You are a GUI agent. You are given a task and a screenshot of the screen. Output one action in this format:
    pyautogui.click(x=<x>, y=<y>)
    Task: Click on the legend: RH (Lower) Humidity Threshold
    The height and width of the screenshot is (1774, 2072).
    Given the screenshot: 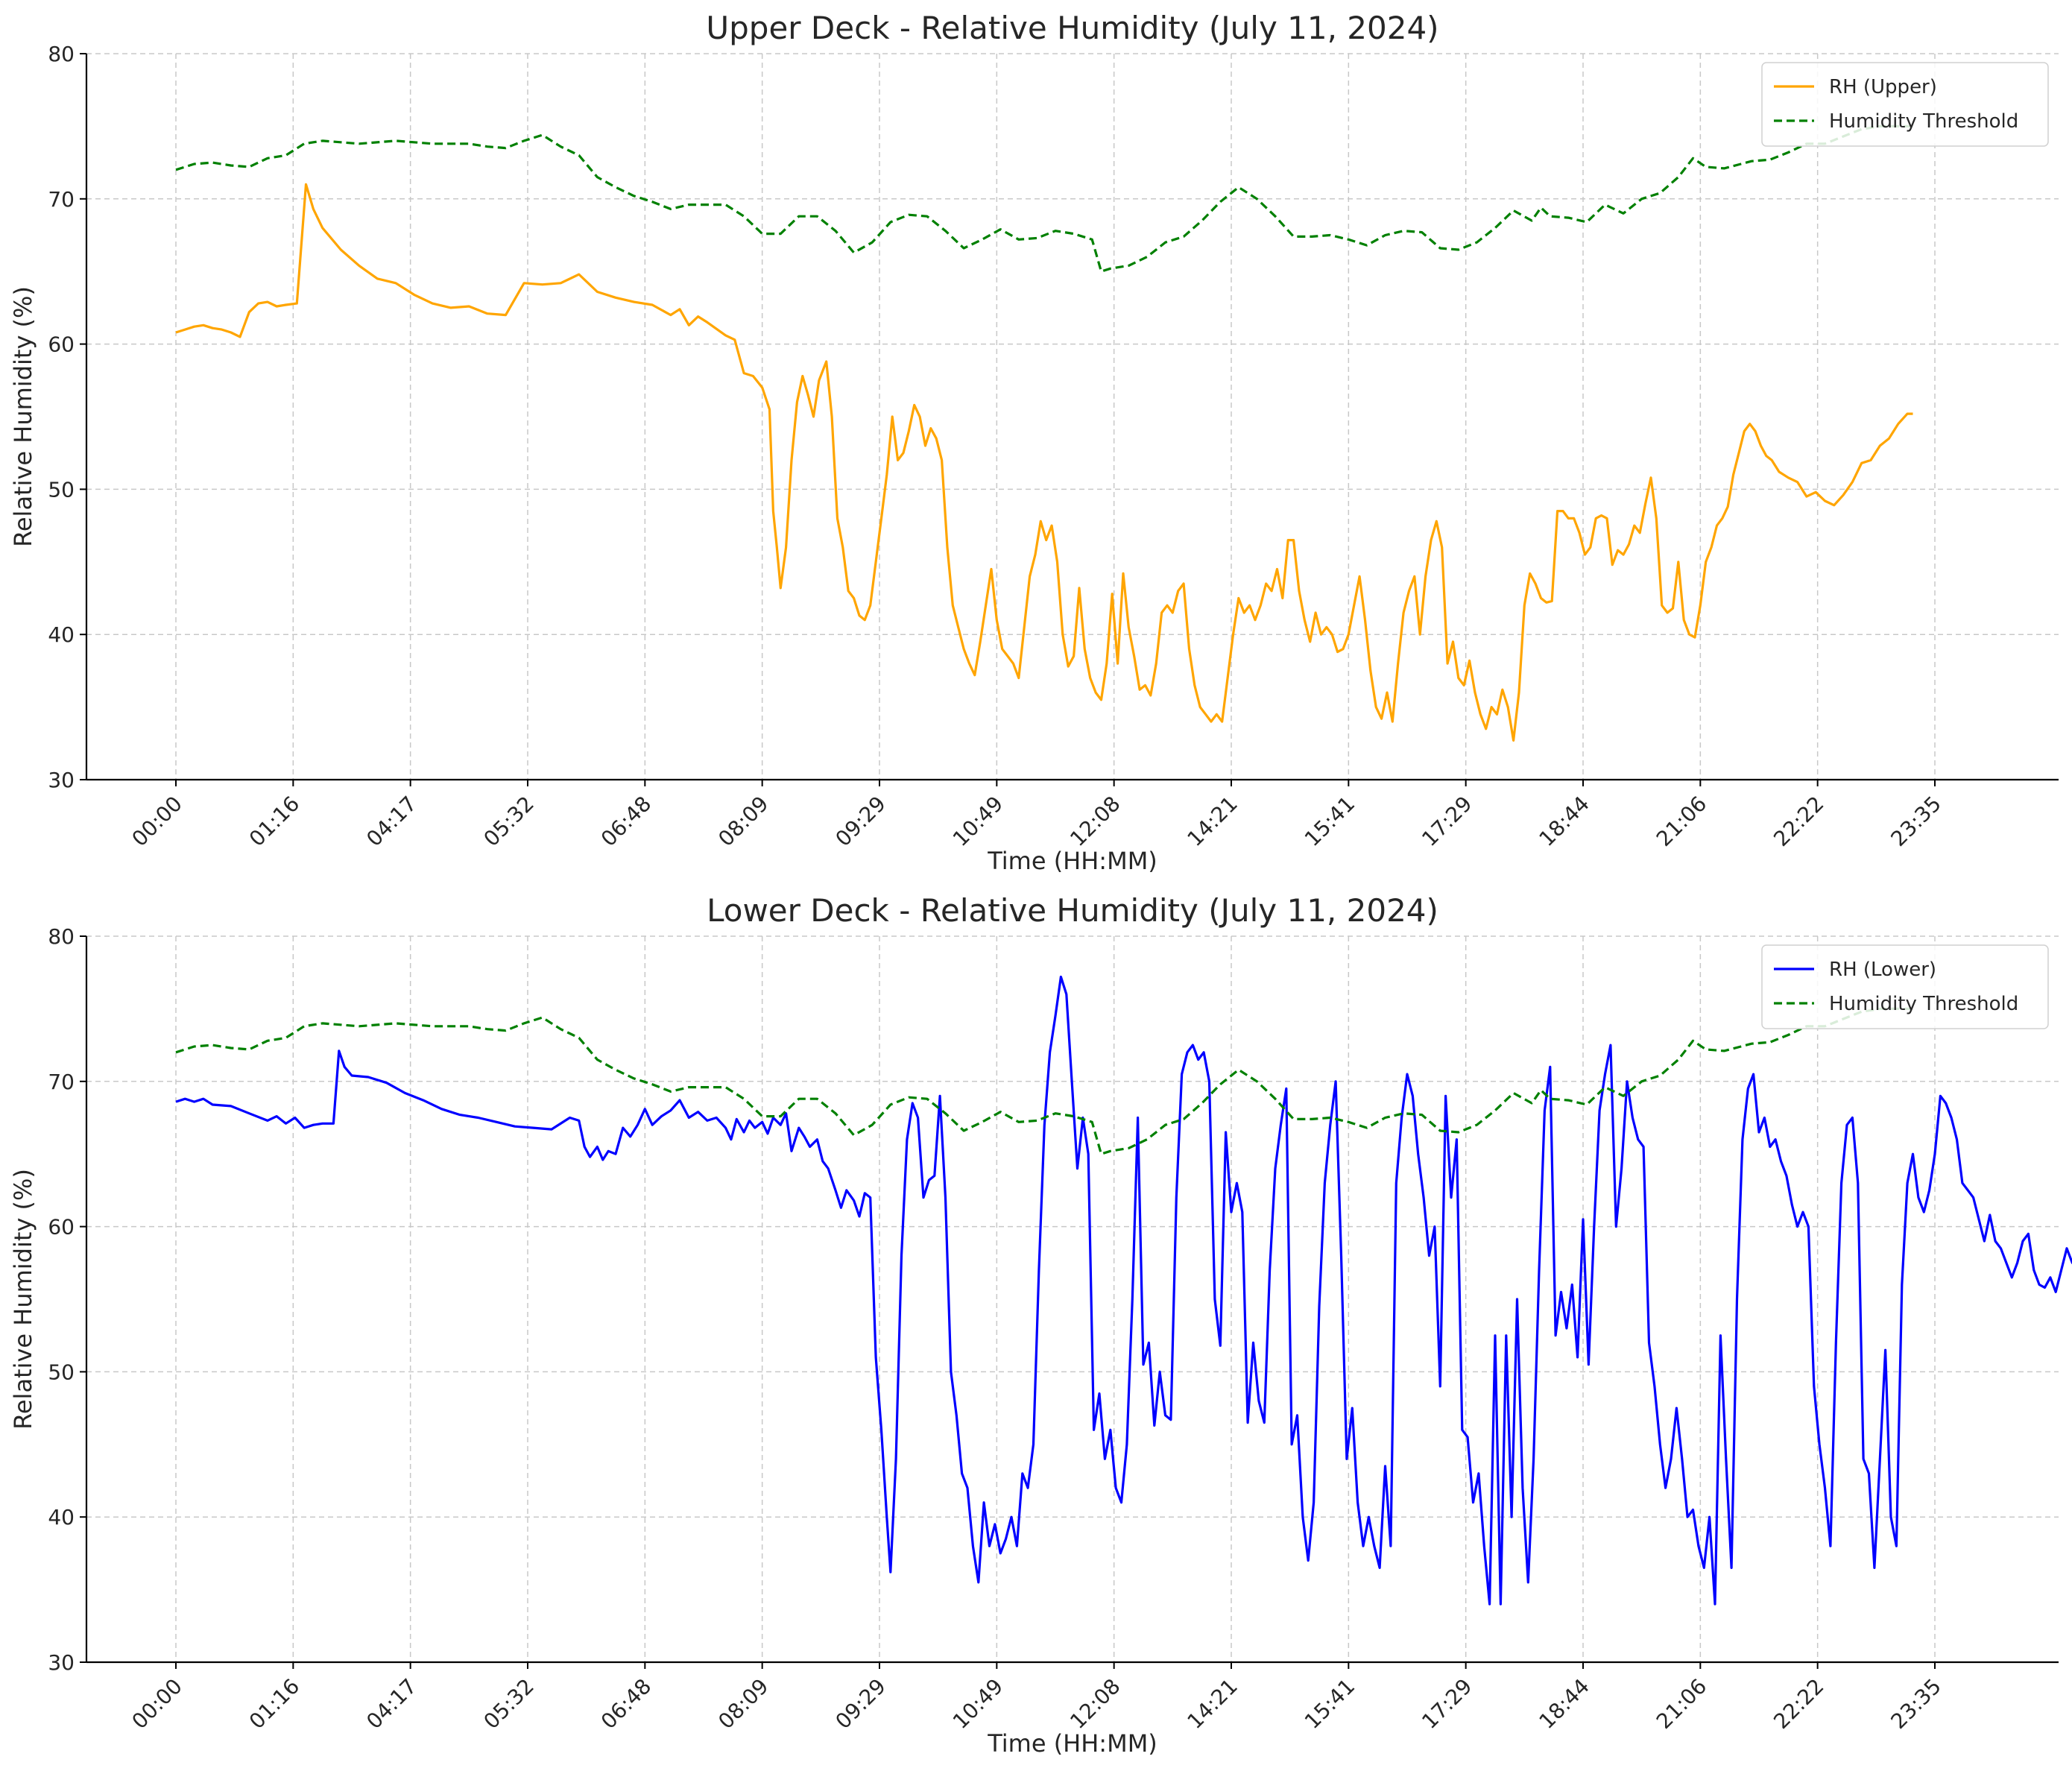 What is the action you would take?
    pyautogui.click(x=1905, y=986)
    